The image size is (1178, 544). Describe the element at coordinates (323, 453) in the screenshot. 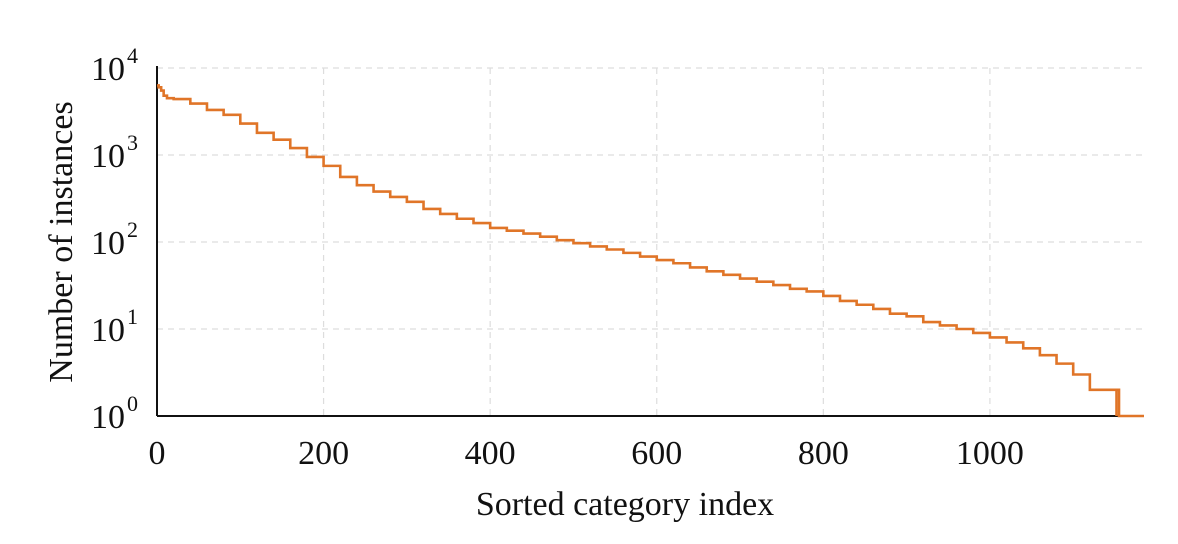

I see `x-tick-label: 200` at that location.